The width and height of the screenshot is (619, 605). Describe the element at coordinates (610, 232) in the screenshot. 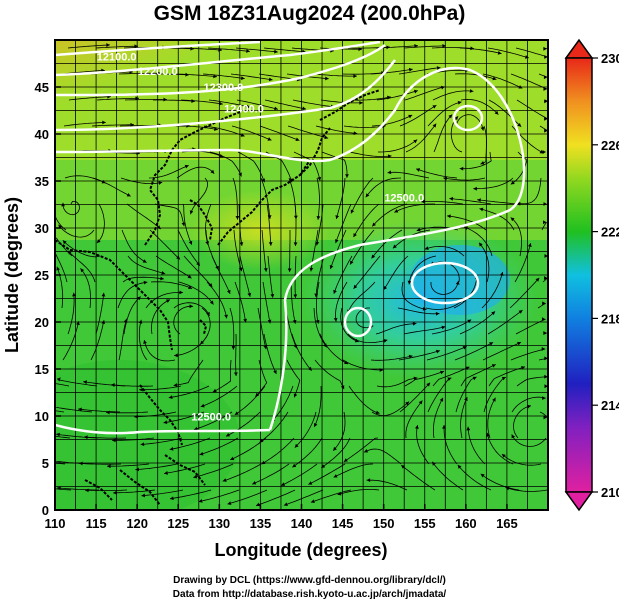

I see `colorbar-tick-label: 222` at that location.